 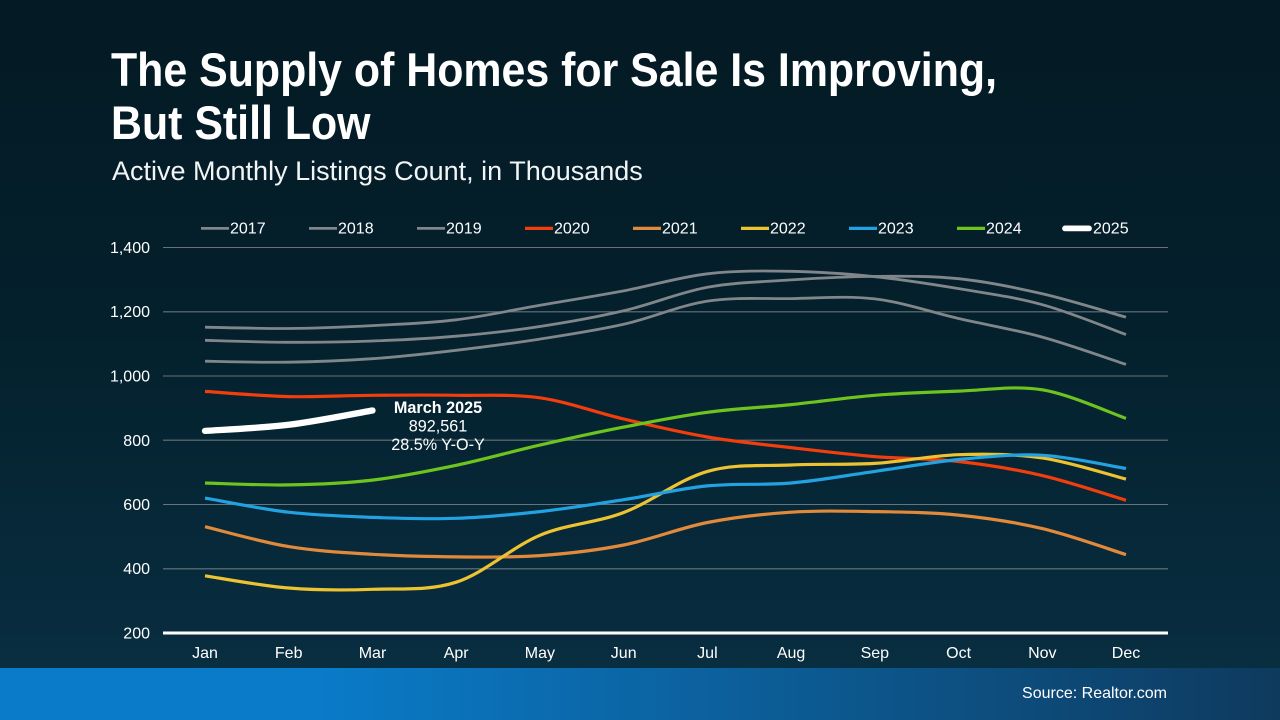 What do you see at coordinates (680, 229) in the screenshot?
I see `svg-text: 2021` at bounding box center [680, 229].